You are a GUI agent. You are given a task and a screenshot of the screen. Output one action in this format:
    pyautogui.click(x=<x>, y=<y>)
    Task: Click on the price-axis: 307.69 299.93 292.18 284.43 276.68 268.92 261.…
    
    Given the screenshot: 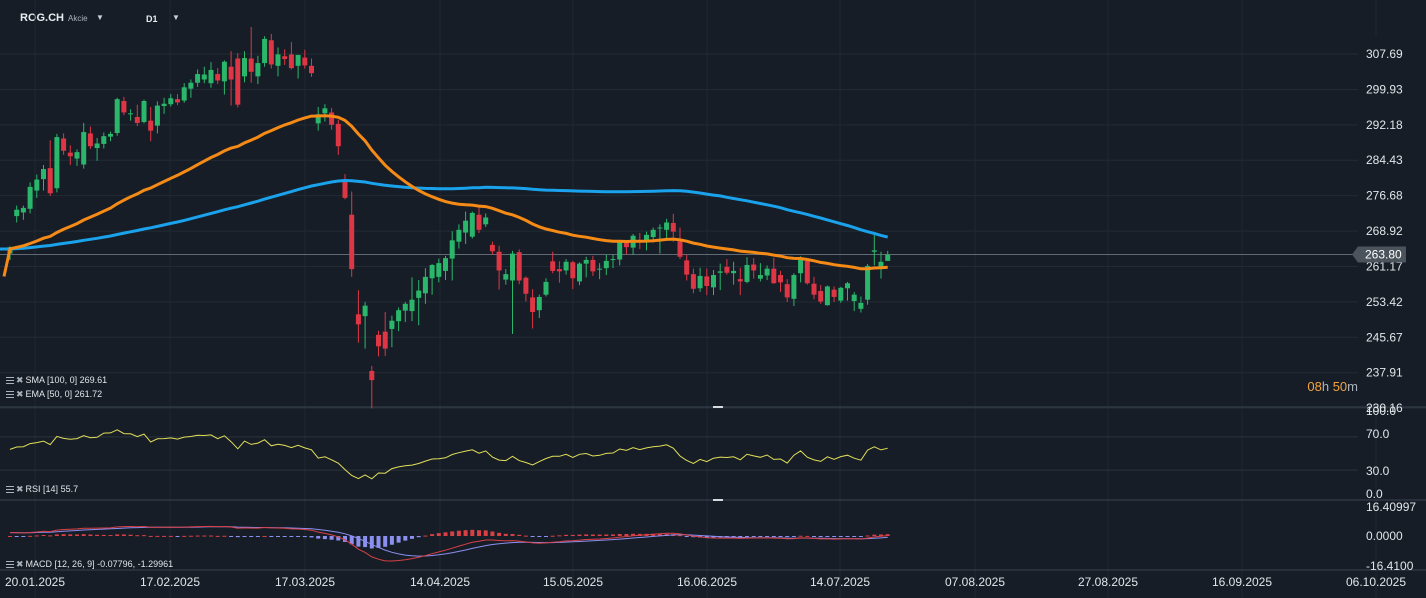 What is the action you would take?
    pyautogui.click(x=1389, y=225)
    